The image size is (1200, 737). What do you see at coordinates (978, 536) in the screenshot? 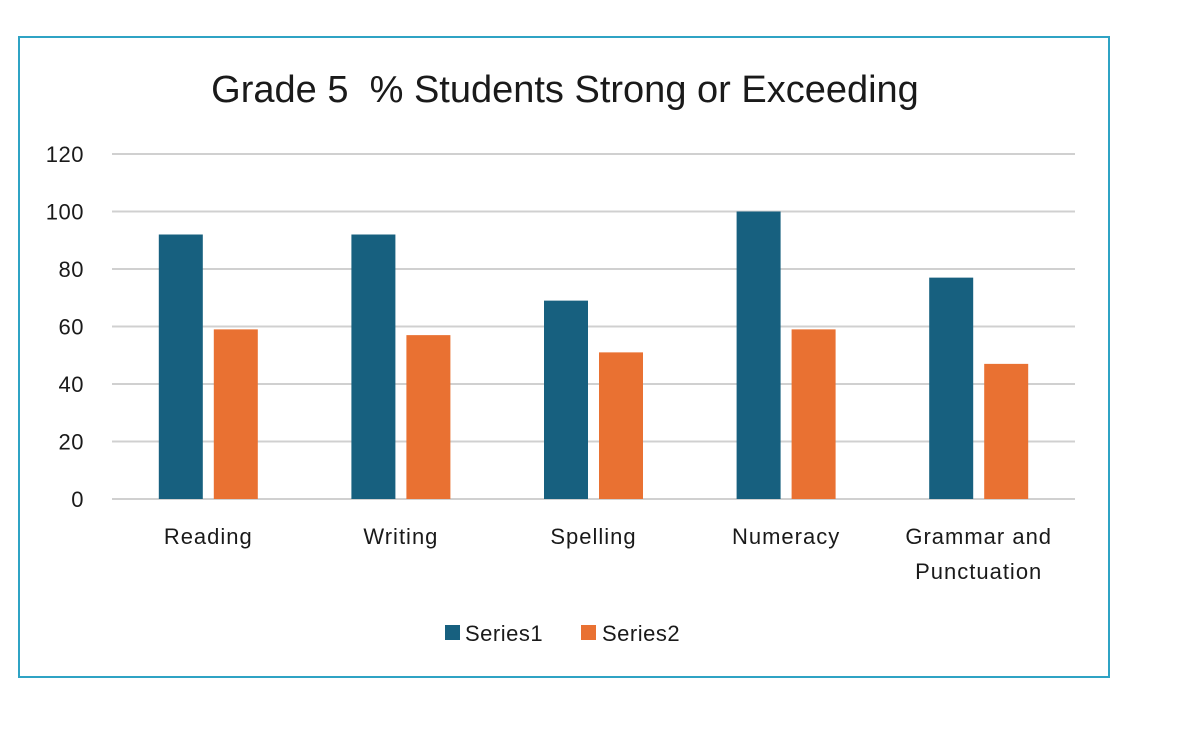
I see `x-category-label: Grammar and` at bounding box center [978, 536].